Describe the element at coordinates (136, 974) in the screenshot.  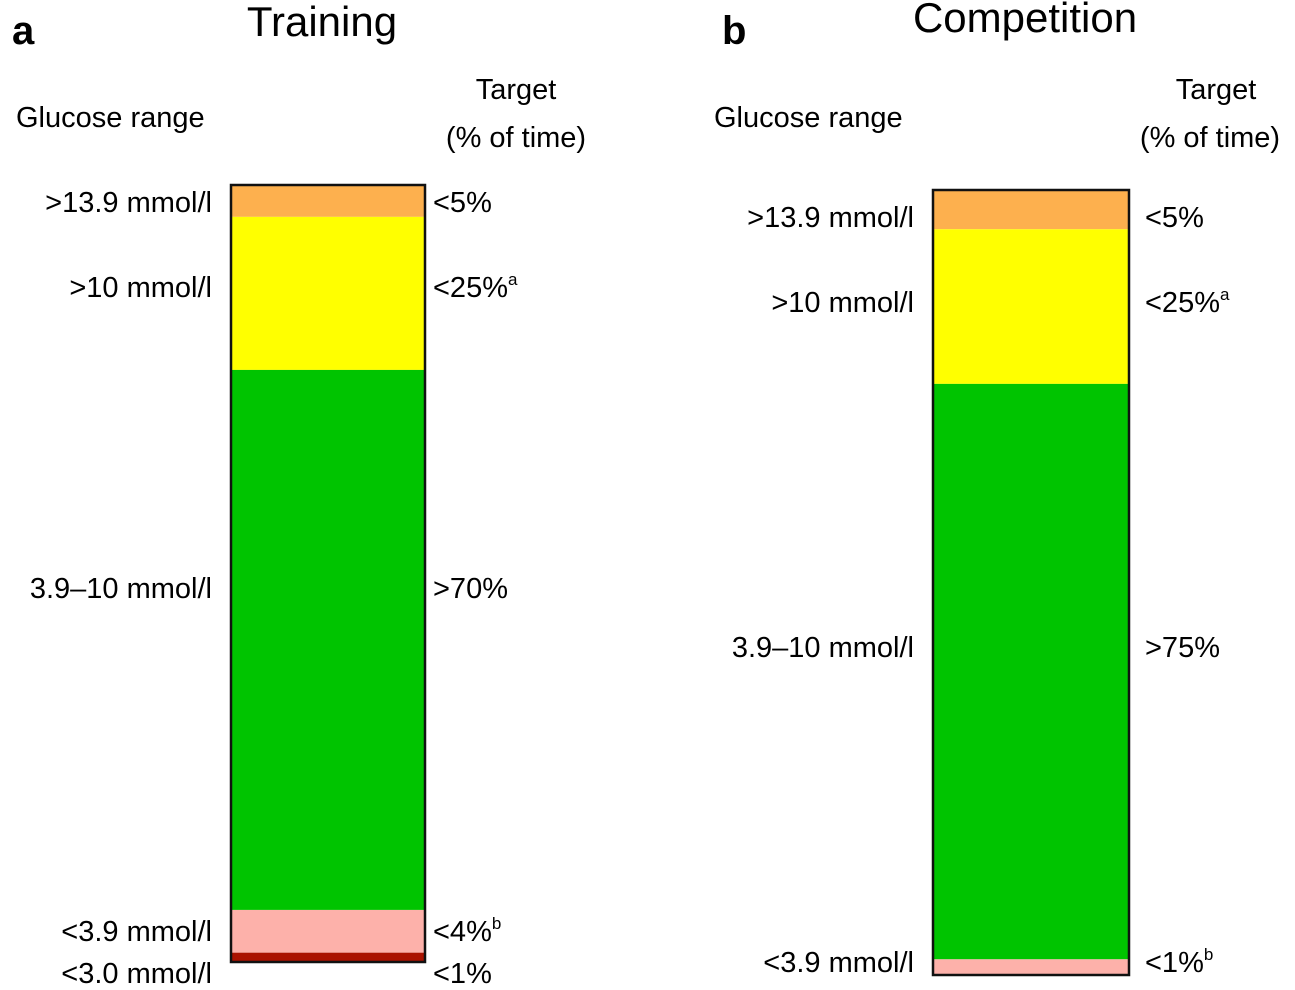
I see `range-label: <3.0 mmol/l` at that location.